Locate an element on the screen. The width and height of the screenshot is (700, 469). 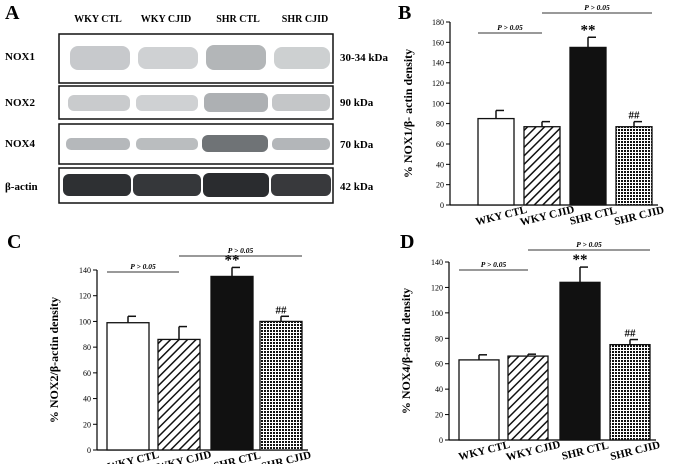
y-tick-label-b: 20 is located at coordinates (440, 185).